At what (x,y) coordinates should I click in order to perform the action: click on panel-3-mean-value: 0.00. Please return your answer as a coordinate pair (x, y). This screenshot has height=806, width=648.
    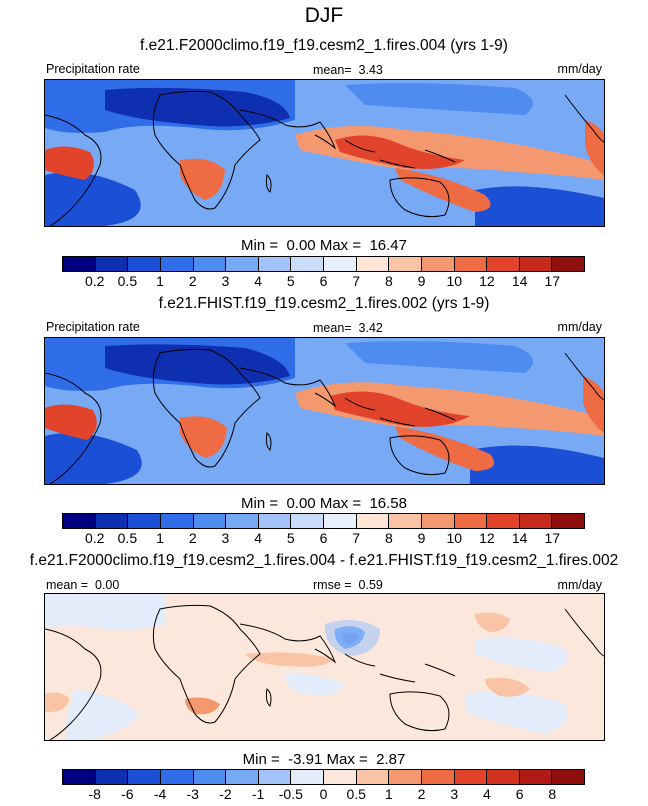
    Looking at the image, I should click on (107, 585).